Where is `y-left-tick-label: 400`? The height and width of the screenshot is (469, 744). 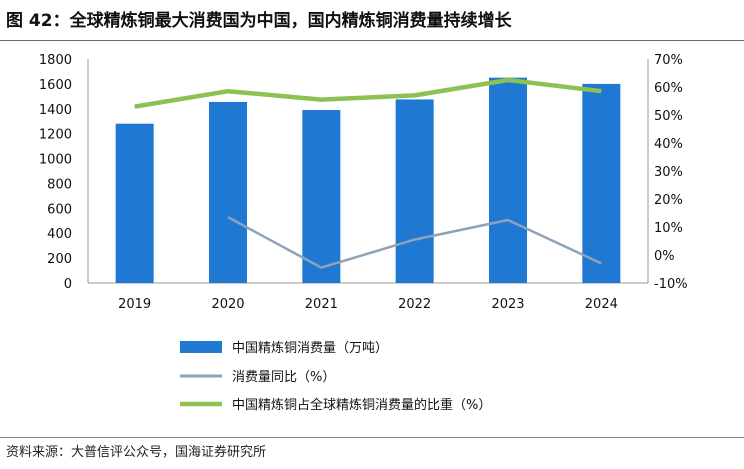 y-left-tick-label: 400 is located at coordinates (59, 234).